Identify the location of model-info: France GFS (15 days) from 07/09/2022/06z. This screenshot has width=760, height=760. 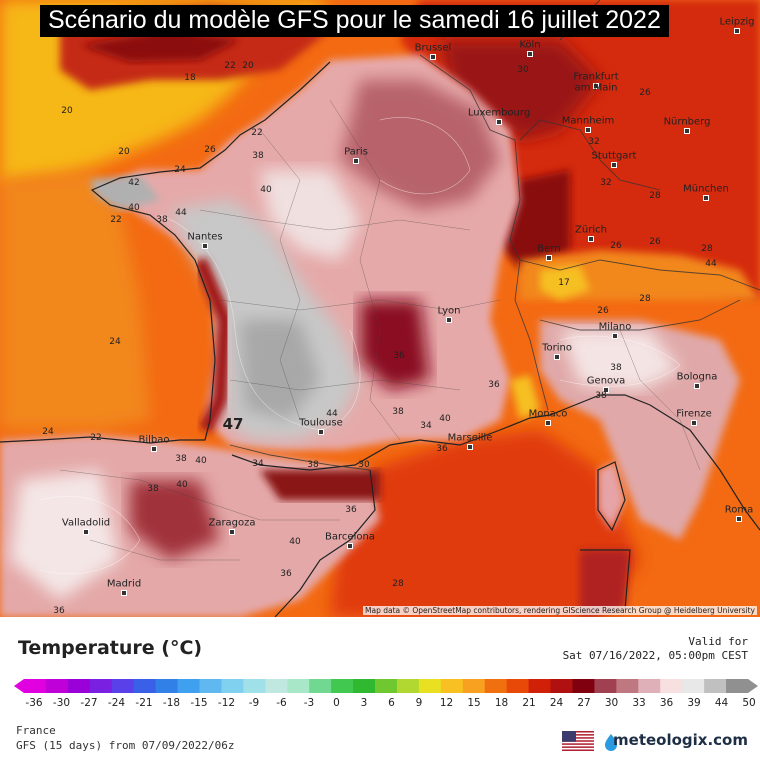
(125, 738).